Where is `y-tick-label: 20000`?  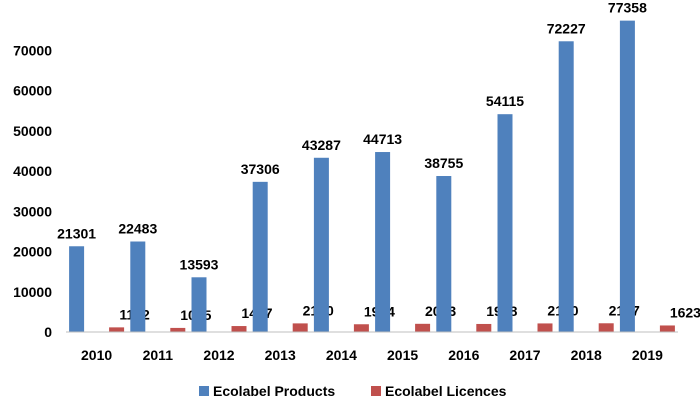 y-tick-label: 20000 is located at coordinates (32, 252).